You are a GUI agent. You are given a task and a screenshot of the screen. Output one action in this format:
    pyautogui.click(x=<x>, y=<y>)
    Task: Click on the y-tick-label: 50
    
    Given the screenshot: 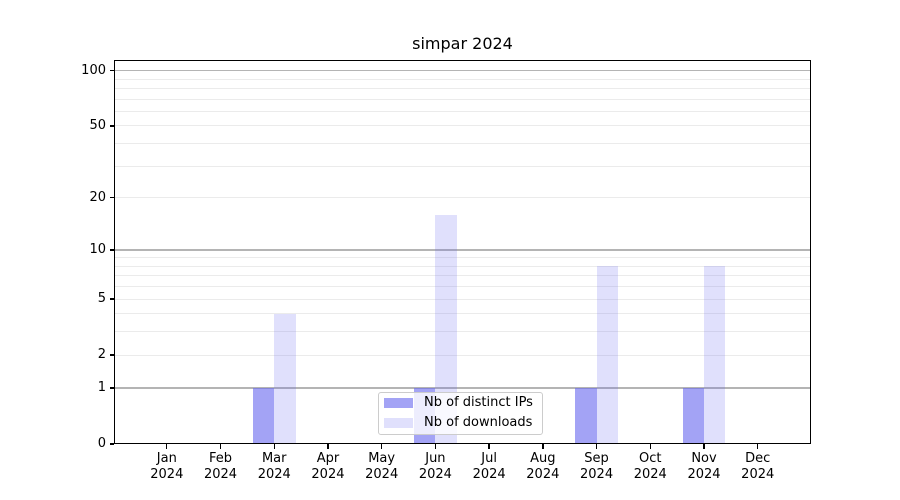 What is the action you would take?
    pyautogui.click(x=97, y=125)
    